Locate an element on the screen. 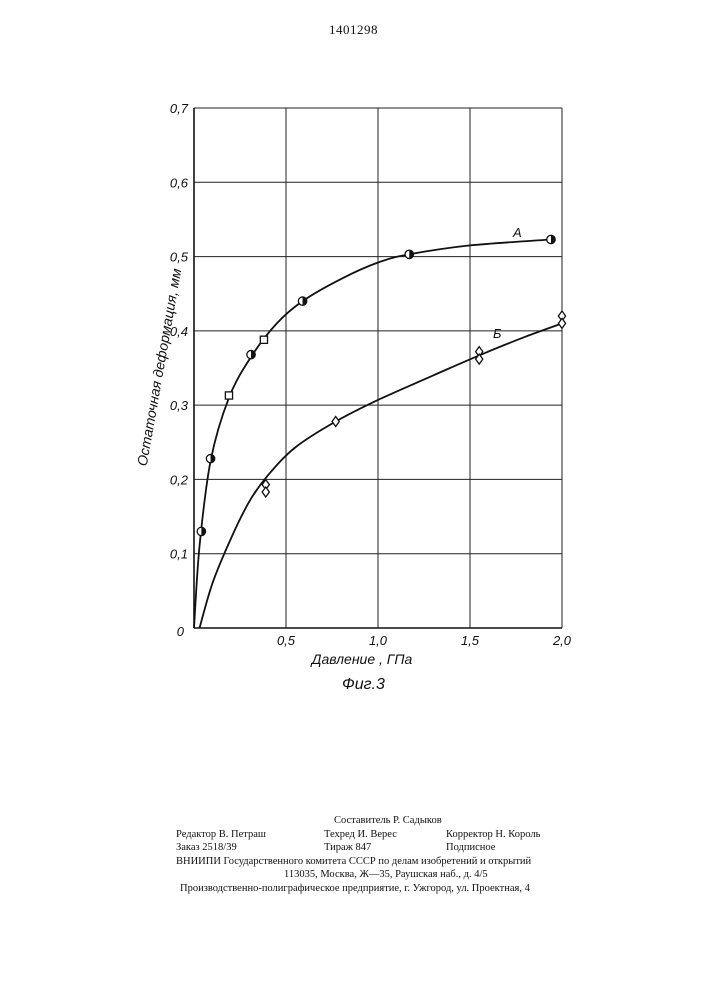 The image size is (707, 1000). order: Заказ 2518/39 is located at coordinates (206, 848).